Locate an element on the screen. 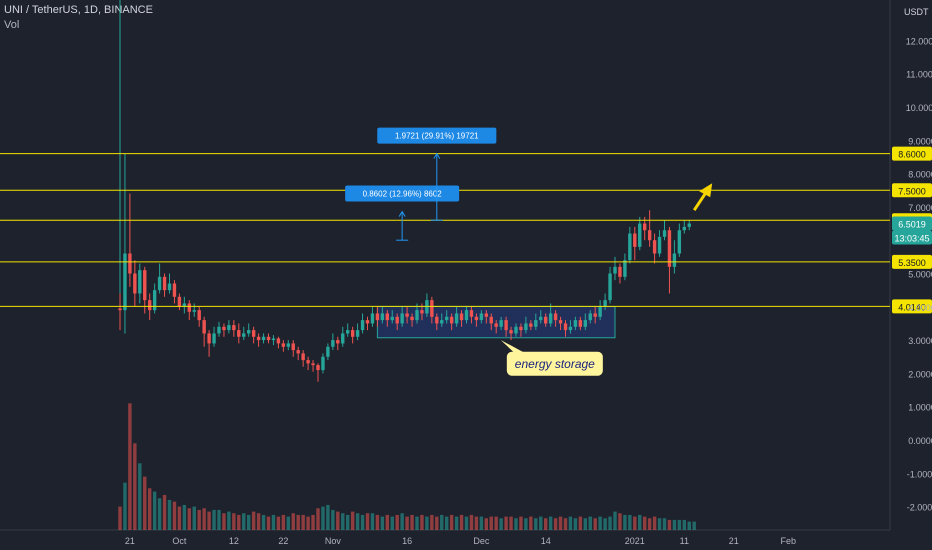 This screenshot has width=932, height=550. level-price-label: 5.3500 is located at coordinates (912, 263).